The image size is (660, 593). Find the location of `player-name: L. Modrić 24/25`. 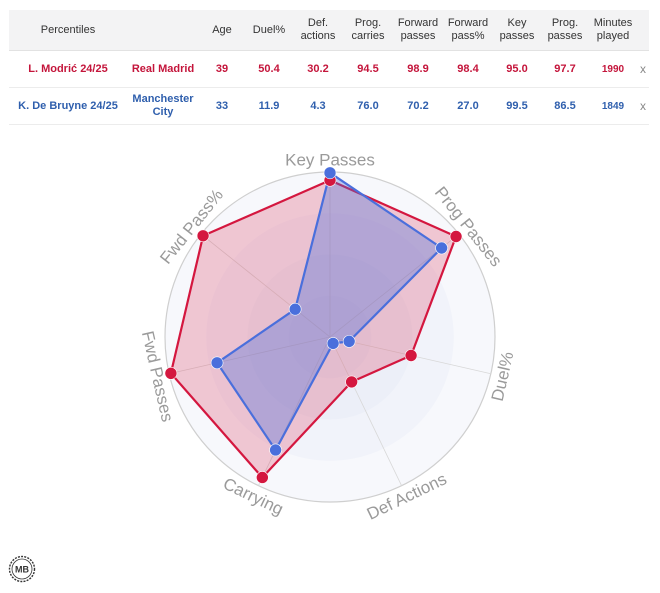

player-name: L. Modrić 24/25 is located at coordinates (68, 68).